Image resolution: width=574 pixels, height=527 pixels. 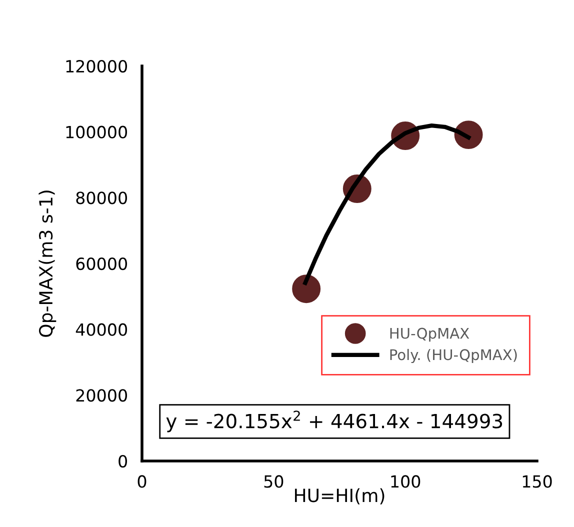 What do you see at coordinates (430, 335) in the screenshot?
I see `legend-label: HU-QpMAX` at bounding box center [430, 335].